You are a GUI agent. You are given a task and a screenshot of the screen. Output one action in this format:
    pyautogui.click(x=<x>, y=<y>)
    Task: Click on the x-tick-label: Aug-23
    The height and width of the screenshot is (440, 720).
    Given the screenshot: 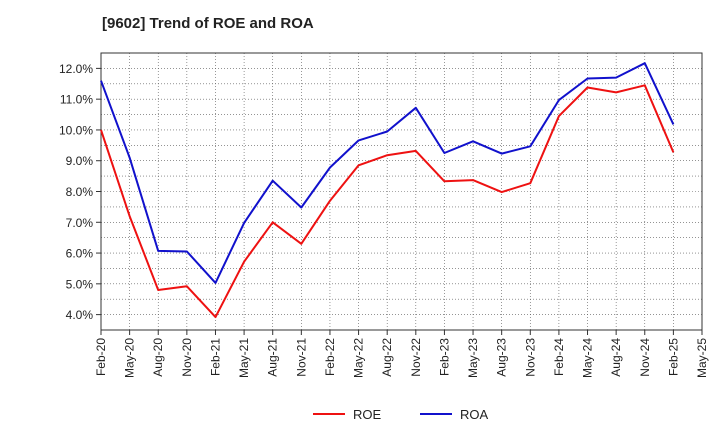 What is the action you would take?
    pyautogui.click(x=502, y=357)
    